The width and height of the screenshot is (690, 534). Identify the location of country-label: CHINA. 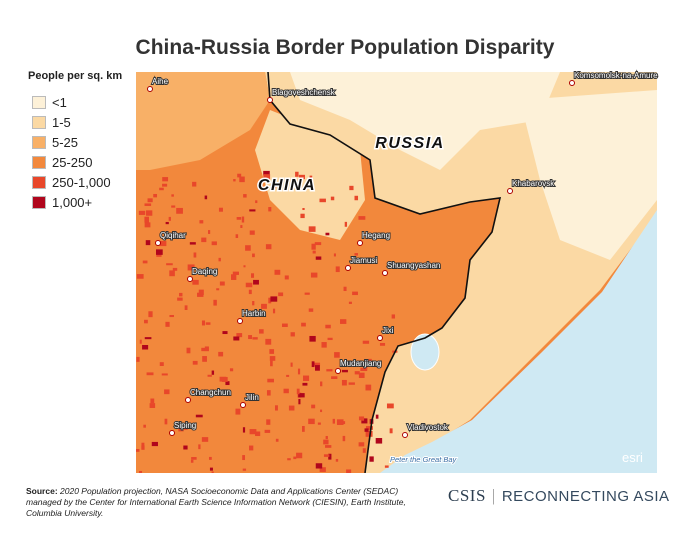
(287, 185).